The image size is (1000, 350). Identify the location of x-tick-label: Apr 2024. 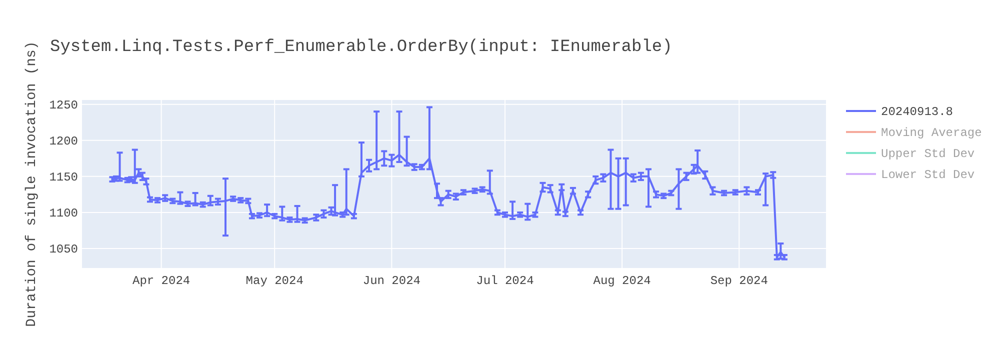
(161, 281).